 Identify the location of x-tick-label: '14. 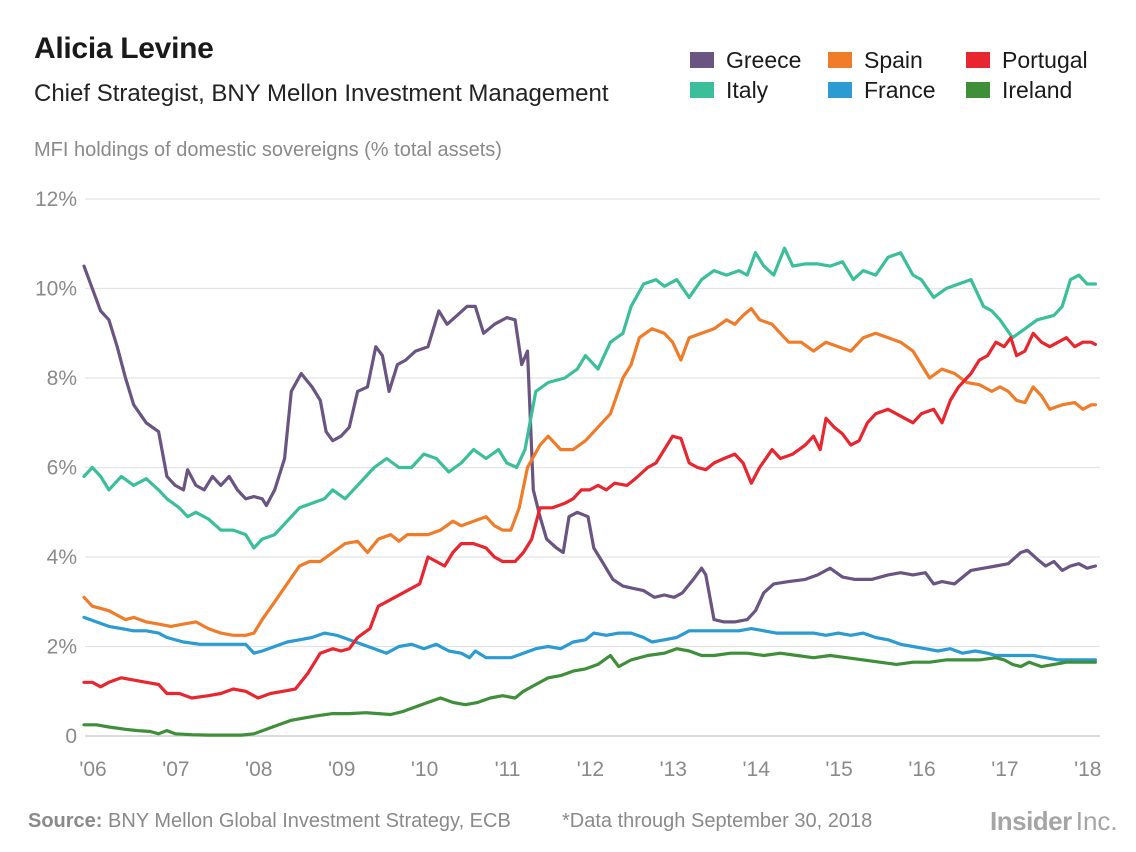
(757, 769).